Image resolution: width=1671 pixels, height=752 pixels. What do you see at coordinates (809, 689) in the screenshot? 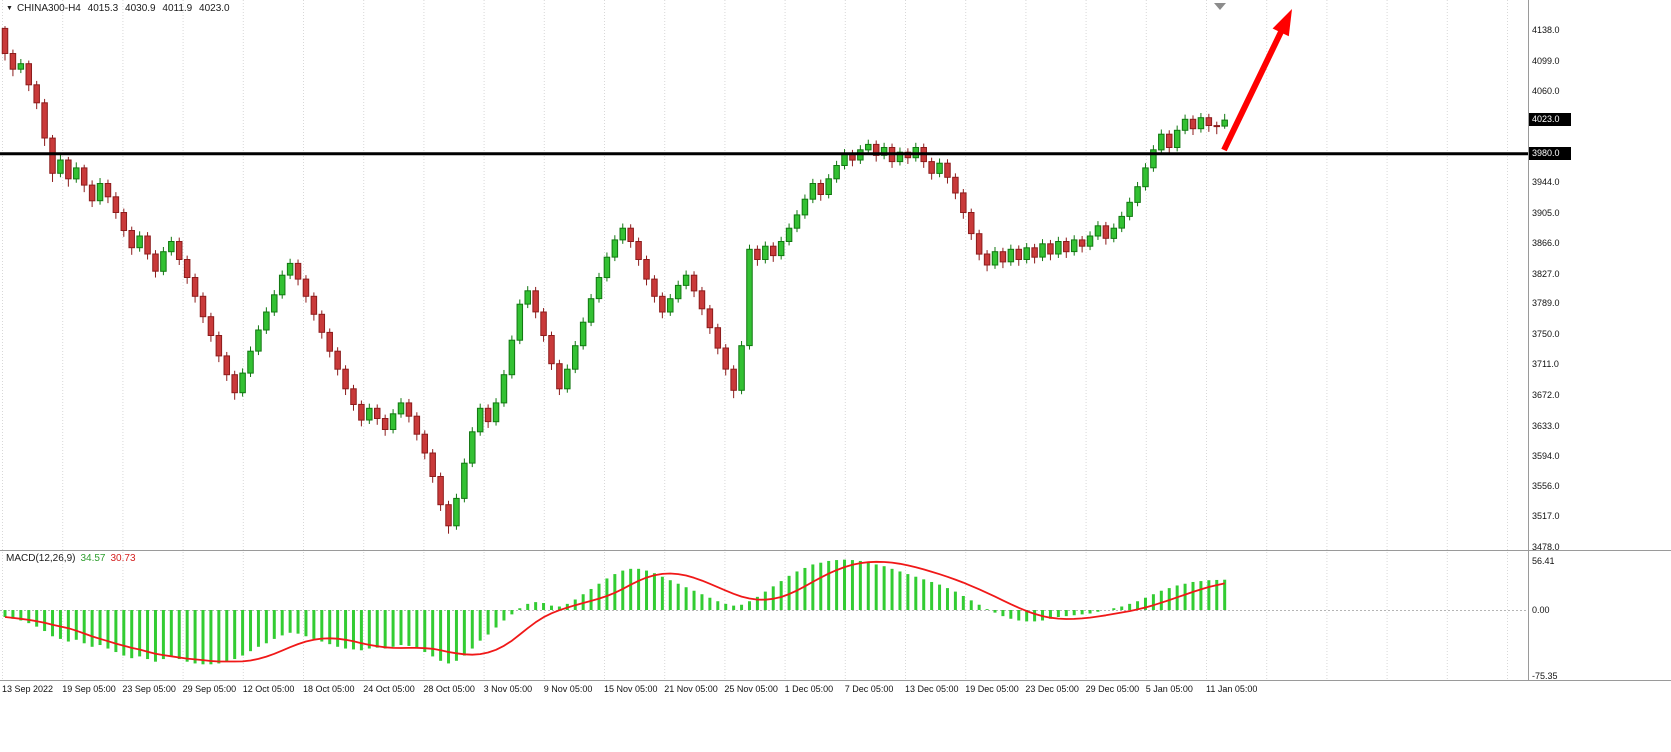
I see `time-axis-label: 1 Dec 05:00` at bounding box center [809, 689].